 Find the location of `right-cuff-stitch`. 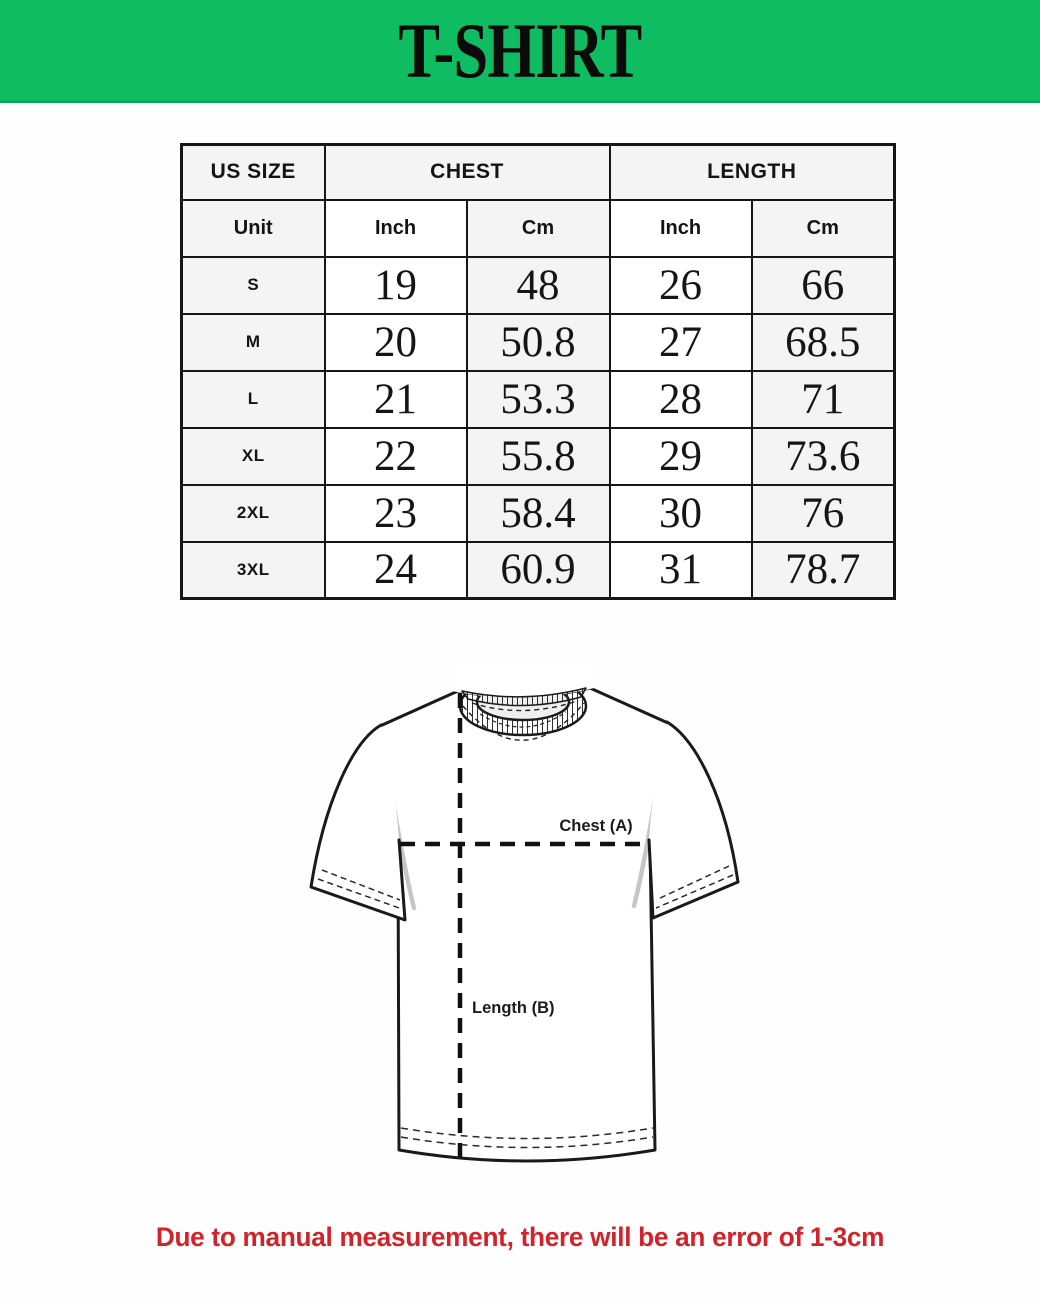

right-cuff-stitch is located at coordinates (694, 887).